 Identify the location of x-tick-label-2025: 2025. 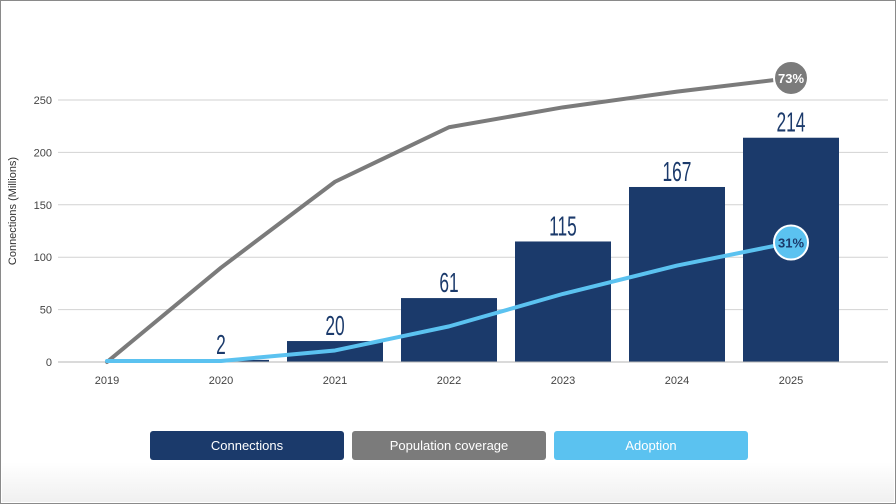
(791, 381).